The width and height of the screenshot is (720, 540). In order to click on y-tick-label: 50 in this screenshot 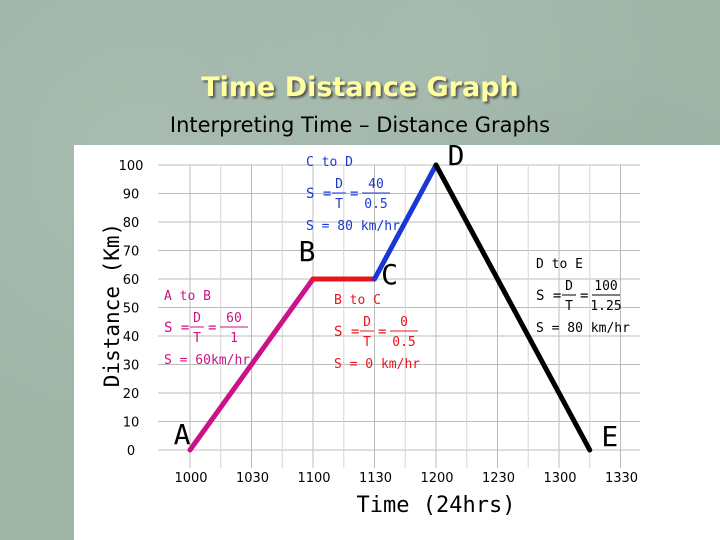, I will do `click(131, 309)`.